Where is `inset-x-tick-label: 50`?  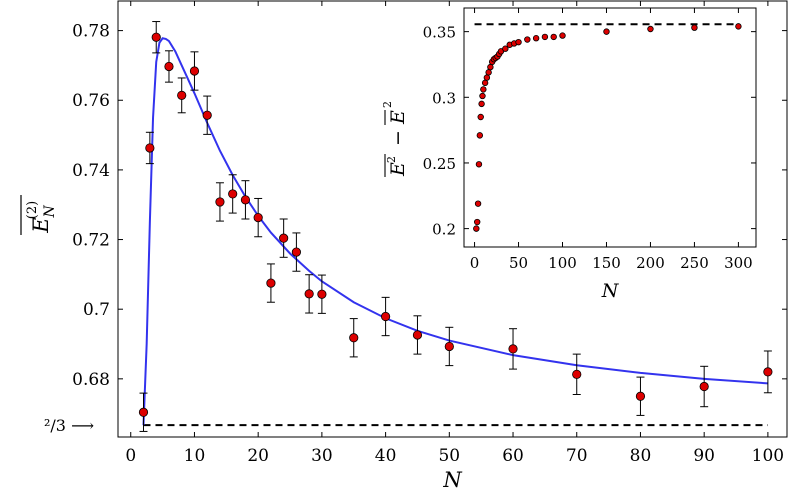 inset-x-tick-label: 50 is located at coordinates (518, 263).